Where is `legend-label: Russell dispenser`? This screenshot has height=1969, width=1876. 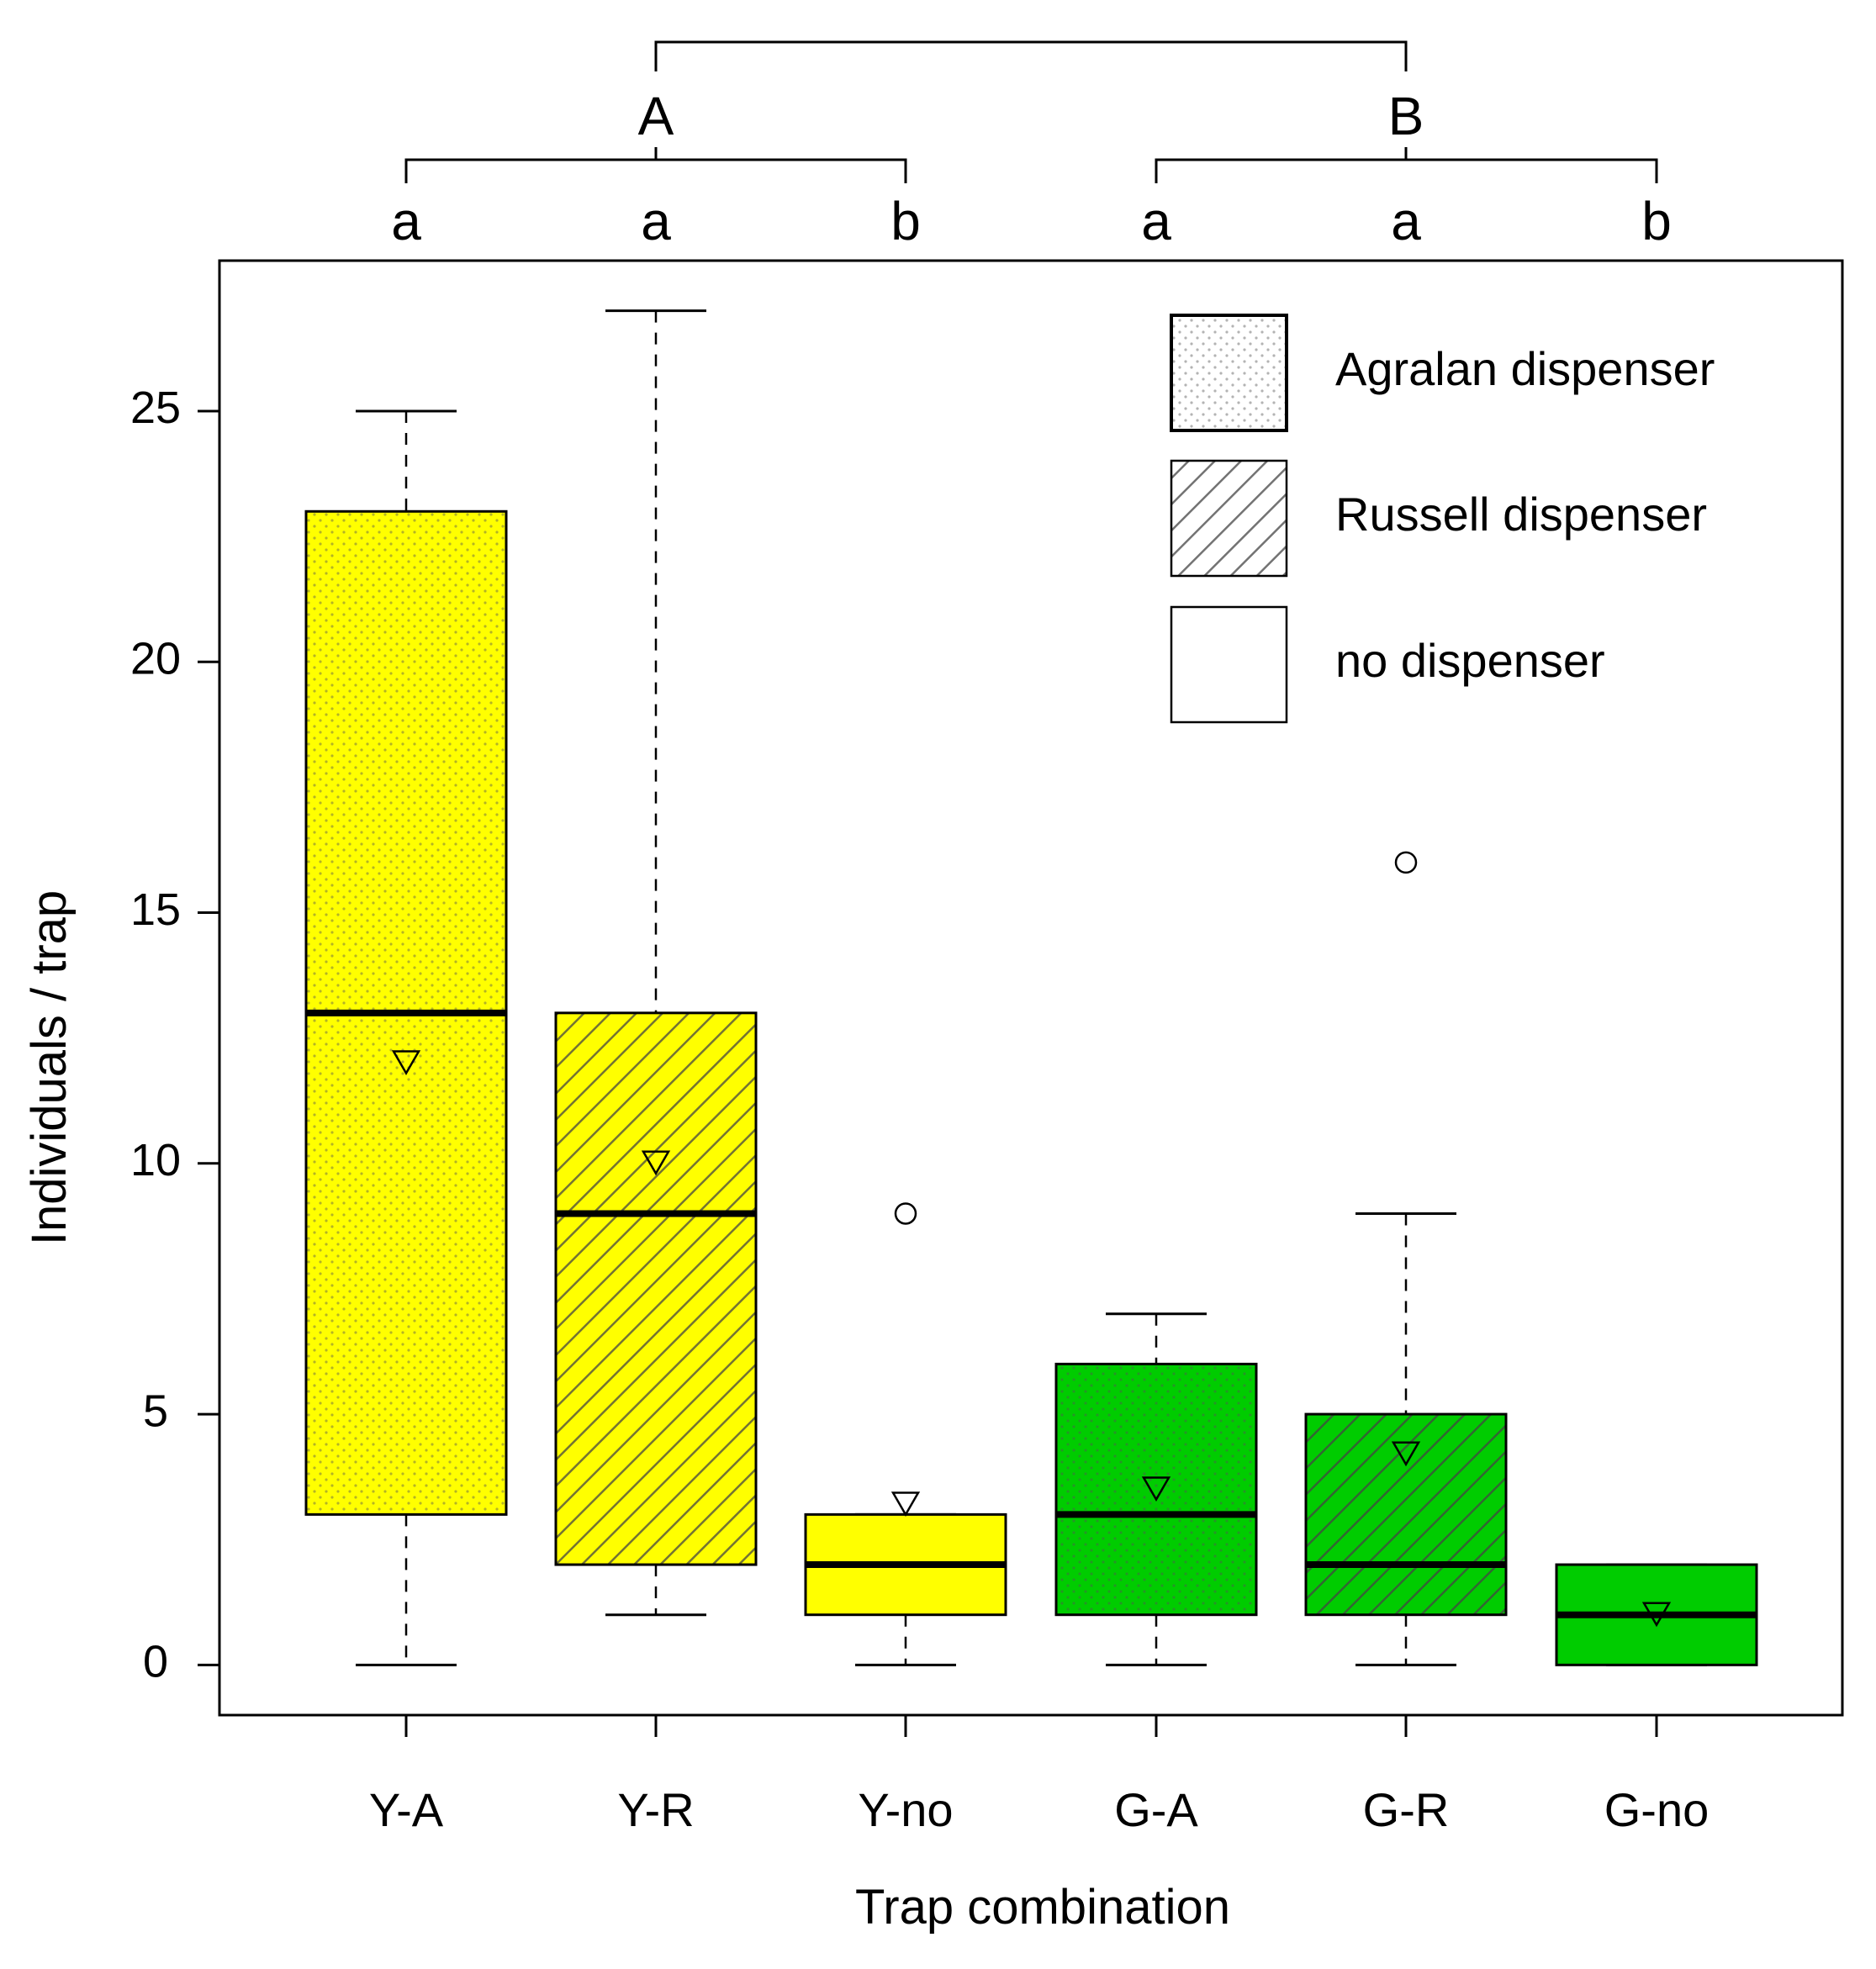 legend-label: Russell dispenser is located at coordinates (1521, 514).